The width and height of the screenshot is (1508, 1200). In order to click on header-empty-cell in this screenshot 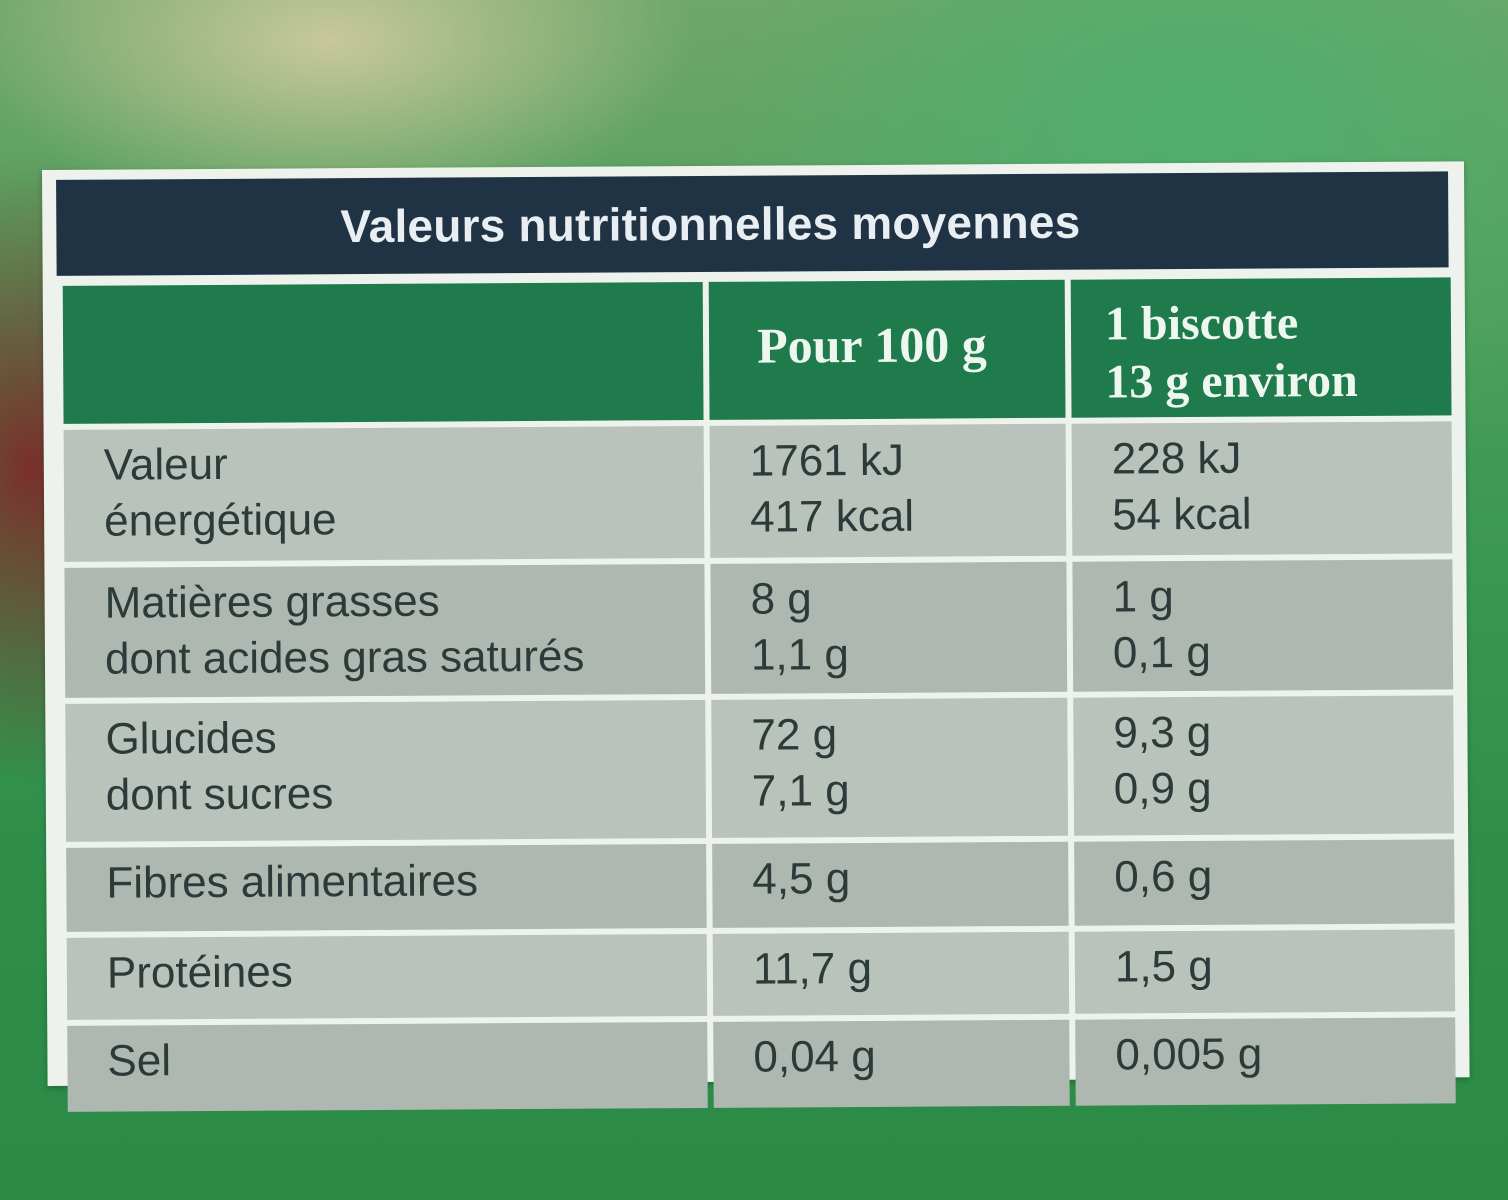, I will do `click(383, 352)`.